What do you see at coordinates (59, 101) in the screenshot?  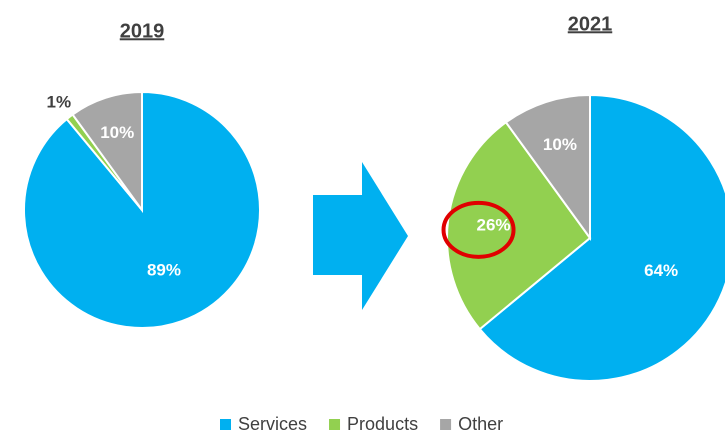 I see `data-label: 1%` at bounding box center [59, 101].